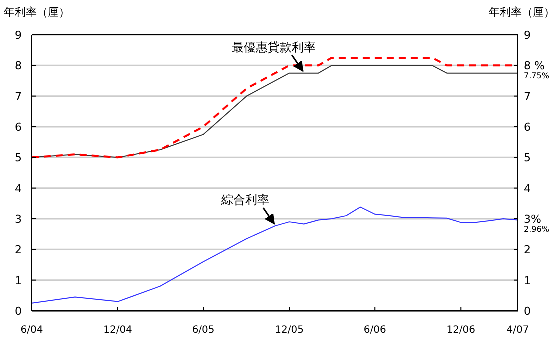  I want to click on y-tick-label: 9, so click(18, 35).